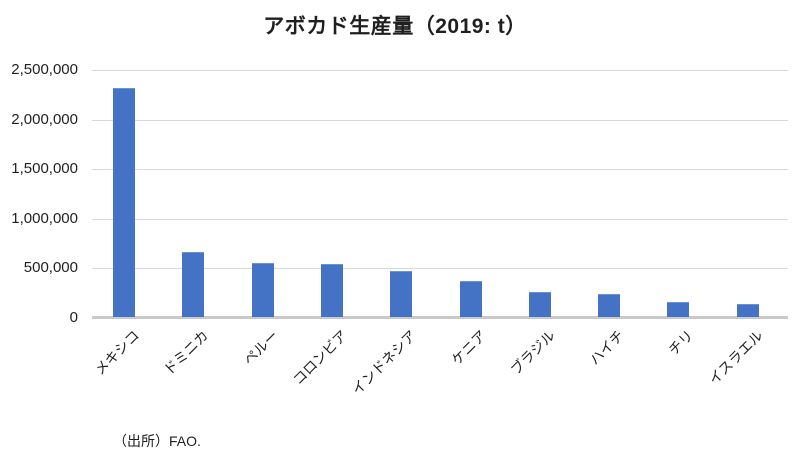  I want to click on x-tick-label-チリ: チリ, so click(681, 343).